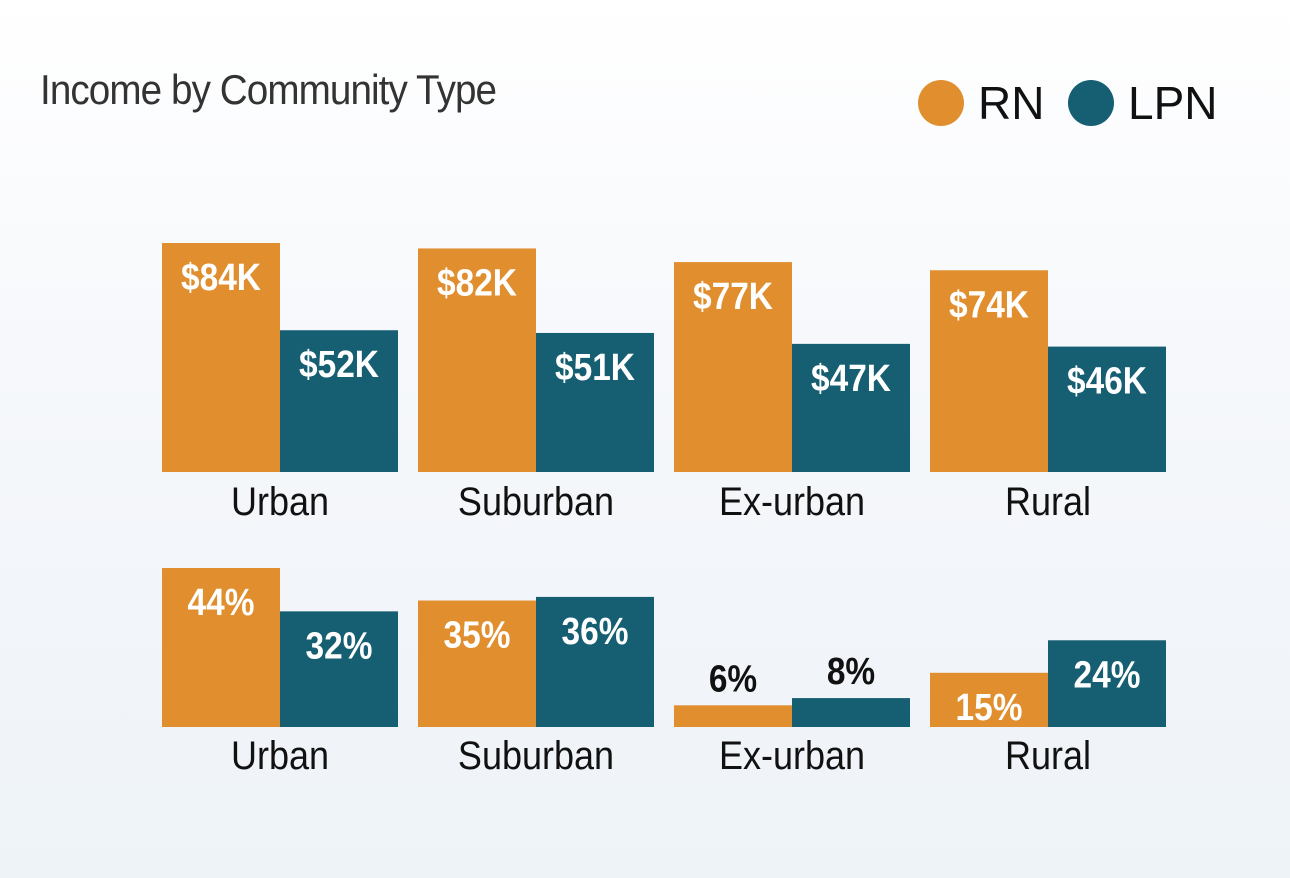 The height and width of the screenshot is (878, 1290). I want to click on lpn-swatch-icon, so click(1091, 103).